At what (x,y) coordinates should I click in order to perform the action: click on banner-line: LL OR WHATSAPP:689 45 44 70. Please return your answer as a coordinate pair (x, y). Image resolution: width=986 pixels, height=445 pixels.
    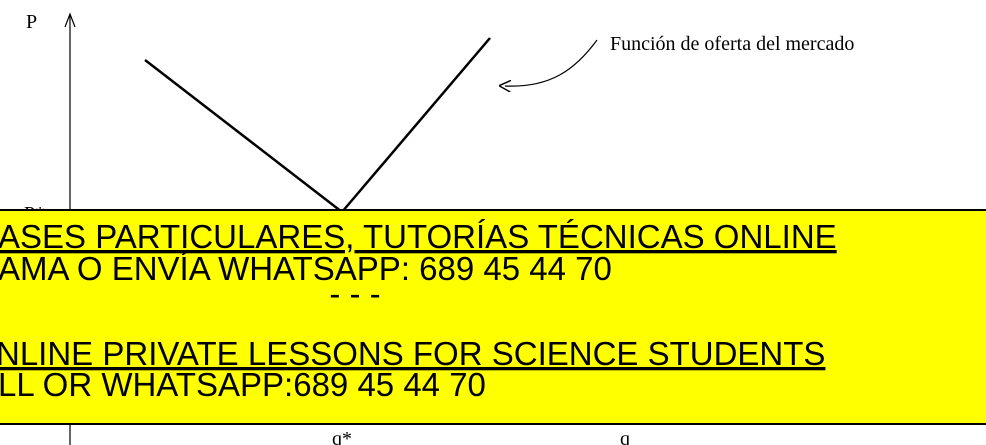
    Looking at the image, I should click on (243, 384).